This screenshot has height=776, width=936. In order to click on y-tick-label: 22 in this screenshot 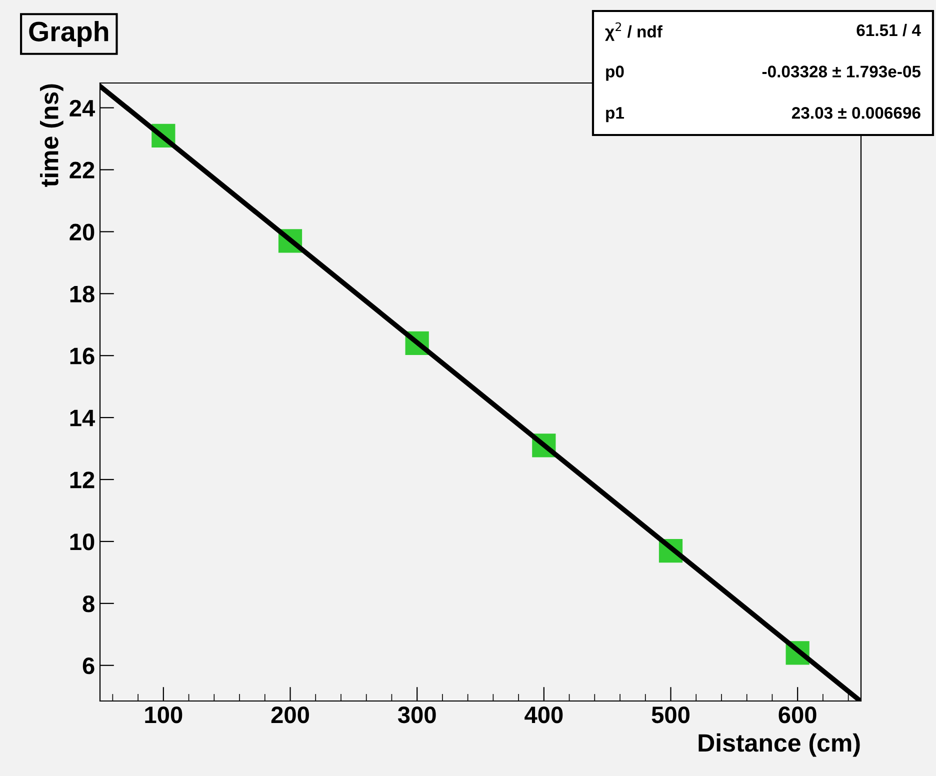, I will do `click(82, 170)`.